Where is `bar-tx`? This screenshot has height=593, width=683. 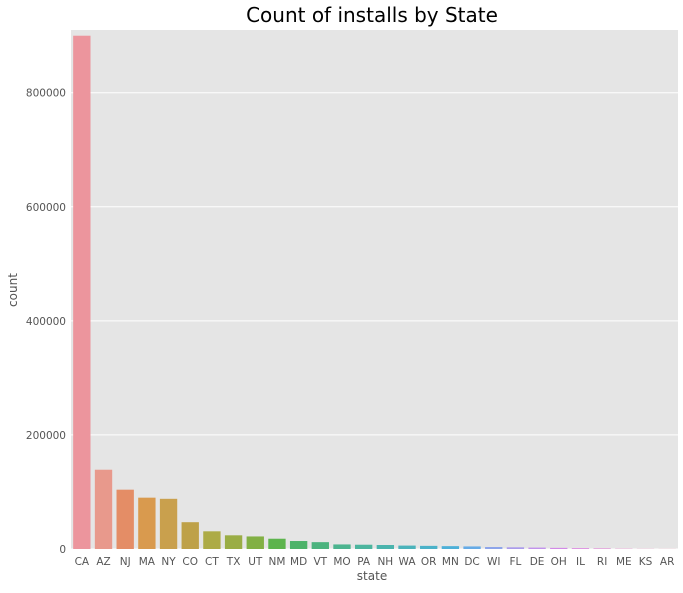 bar-tx is located at coordinates (233, 542).